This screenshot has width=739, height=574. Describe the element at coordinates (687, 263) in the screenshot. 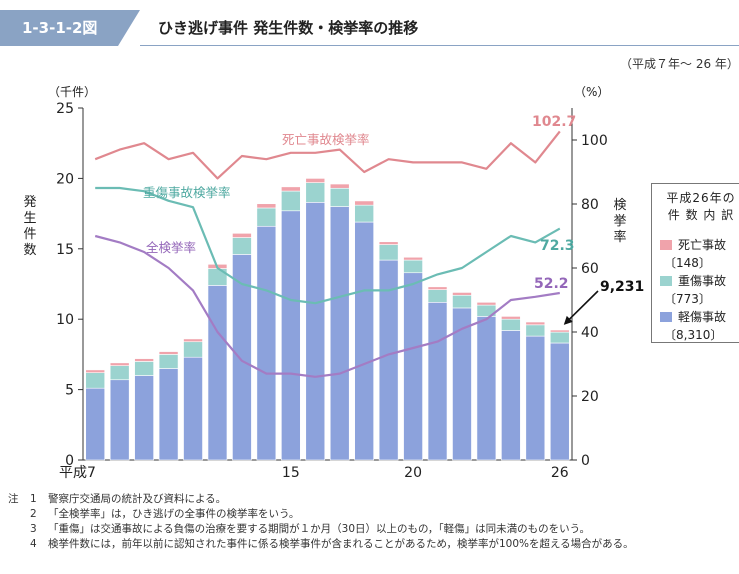

I see `legend-count-fatal: 〔148〕` at that location.